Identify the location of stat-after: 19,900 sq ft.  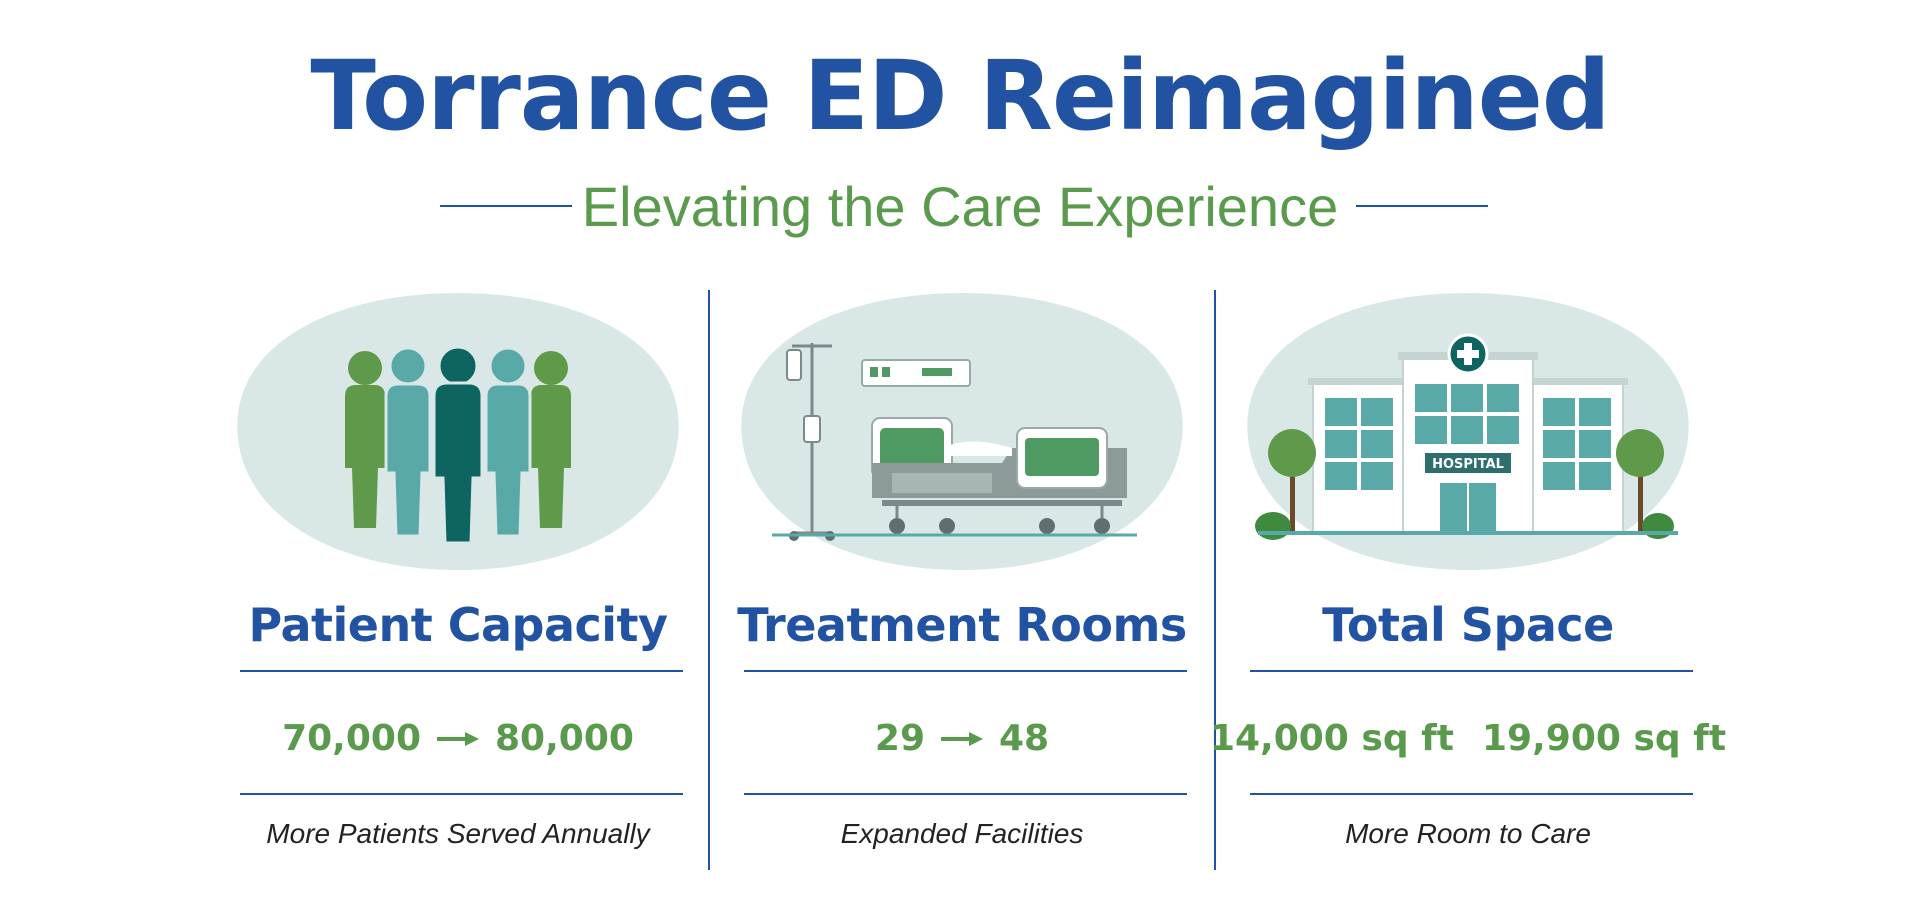
(1604, 738).